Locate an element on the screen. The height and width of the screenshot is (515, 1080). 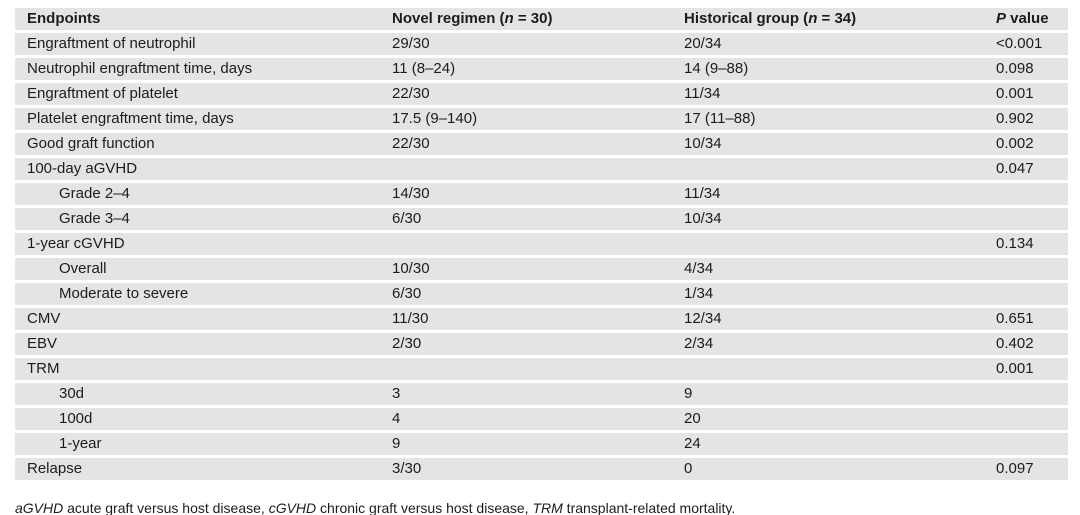
cell-p: 0.134 is located at coordinates (1032, 245).